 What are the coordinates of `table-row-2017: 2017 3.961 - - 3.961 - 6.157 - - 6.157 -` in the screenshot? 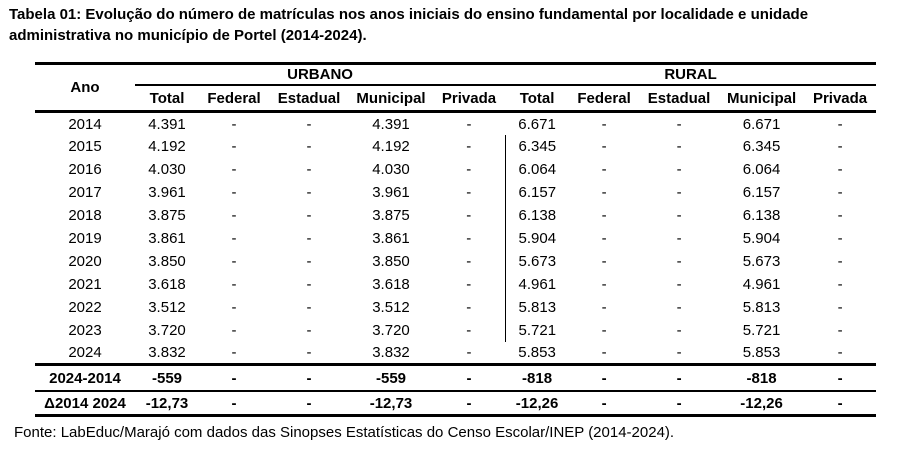 It's located at (455, 192).